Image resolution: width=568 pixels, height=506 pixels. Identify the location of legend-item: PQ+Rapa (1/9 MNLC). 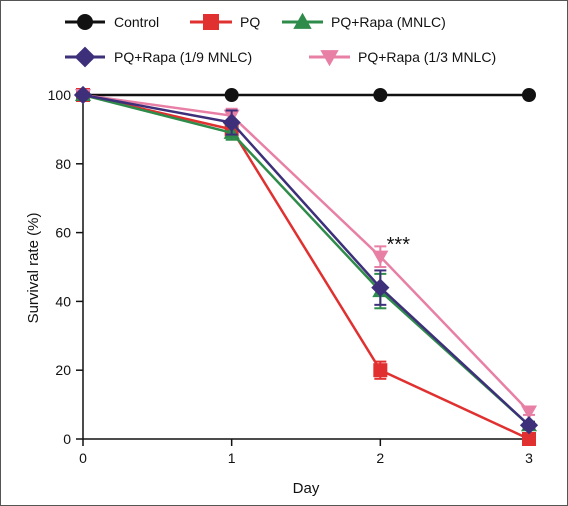
(158, 57).